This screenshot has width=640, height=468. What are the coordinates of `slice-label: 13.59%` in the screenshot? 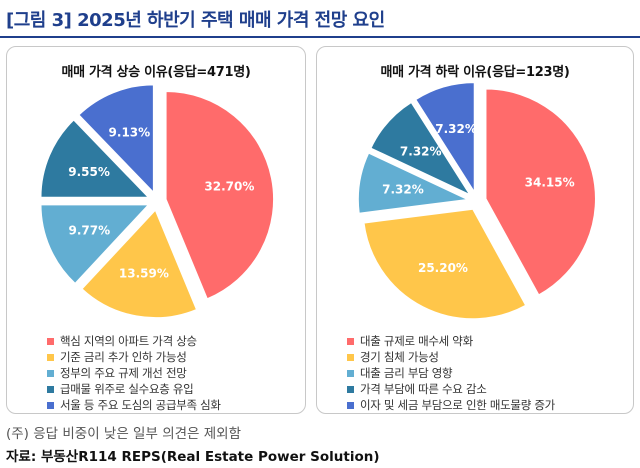 It's located at (144, 274).